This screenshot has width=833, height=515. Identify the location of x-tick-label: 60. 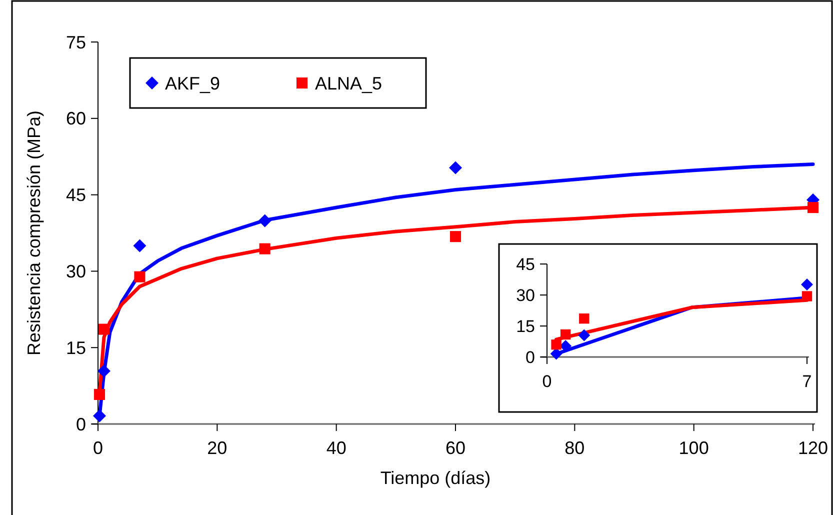
(455, 448).